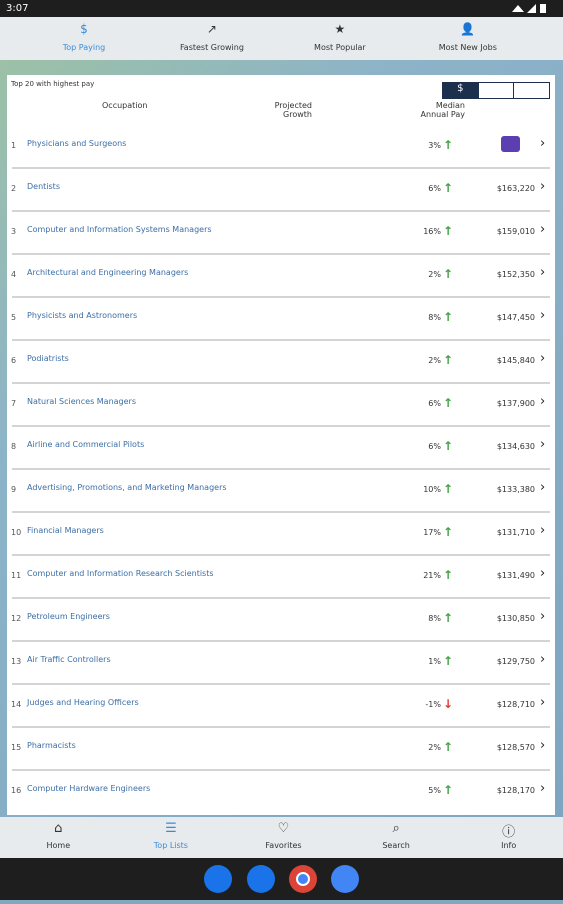 Image resolution: width=563 pixels, height=904 pixels. What do you see at coordinates (51, 745) in the screenshot?
I see `occupation-name: Pharmacists` at bounding box center [51, 745].